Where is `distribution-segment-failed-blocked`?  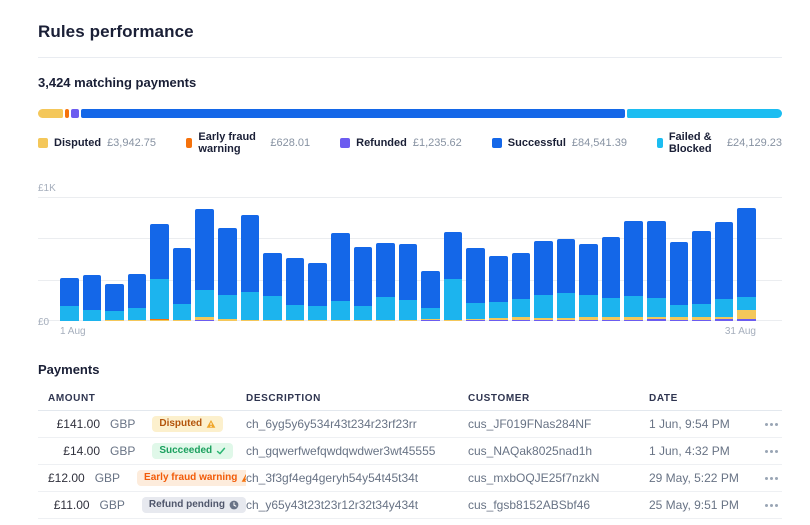
distribution-segment-failed-blocked is located at coordinates (704, 113).